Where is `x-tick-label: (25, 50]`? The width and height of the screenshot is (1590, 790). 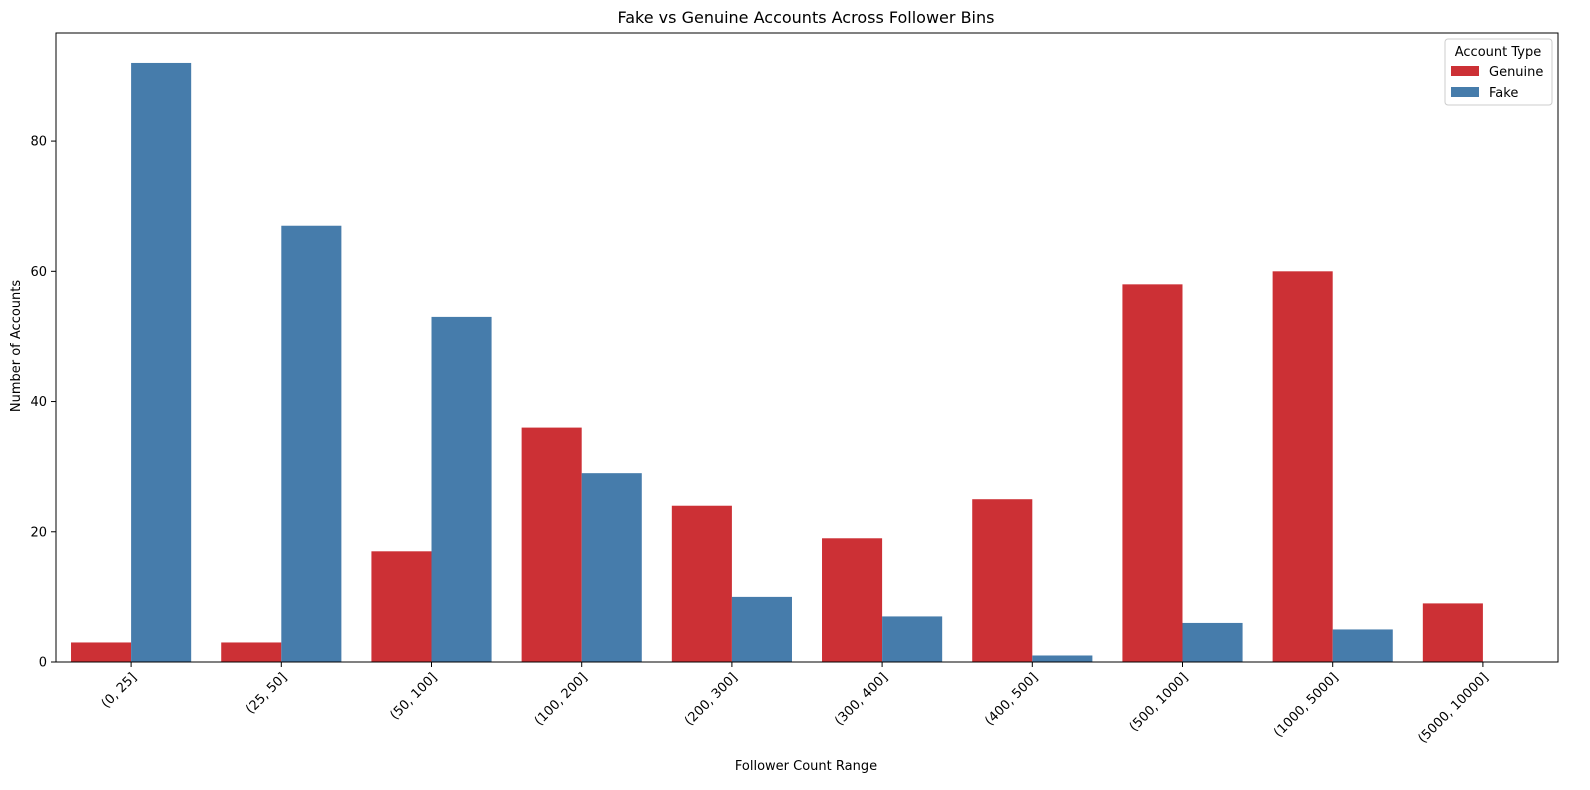 x-tick-label: (25, 50] is located at coordinates (266, 693).